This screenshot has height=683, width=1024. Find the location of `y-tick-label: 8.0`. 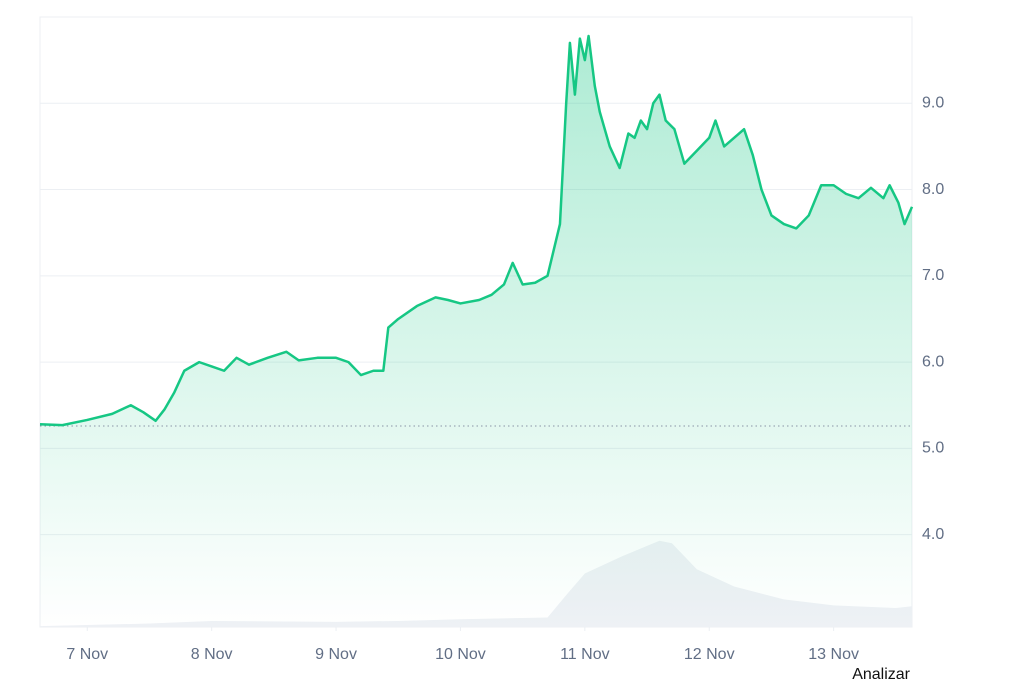

y-tick-label: 8.0 is located at coordinates (933, 189).